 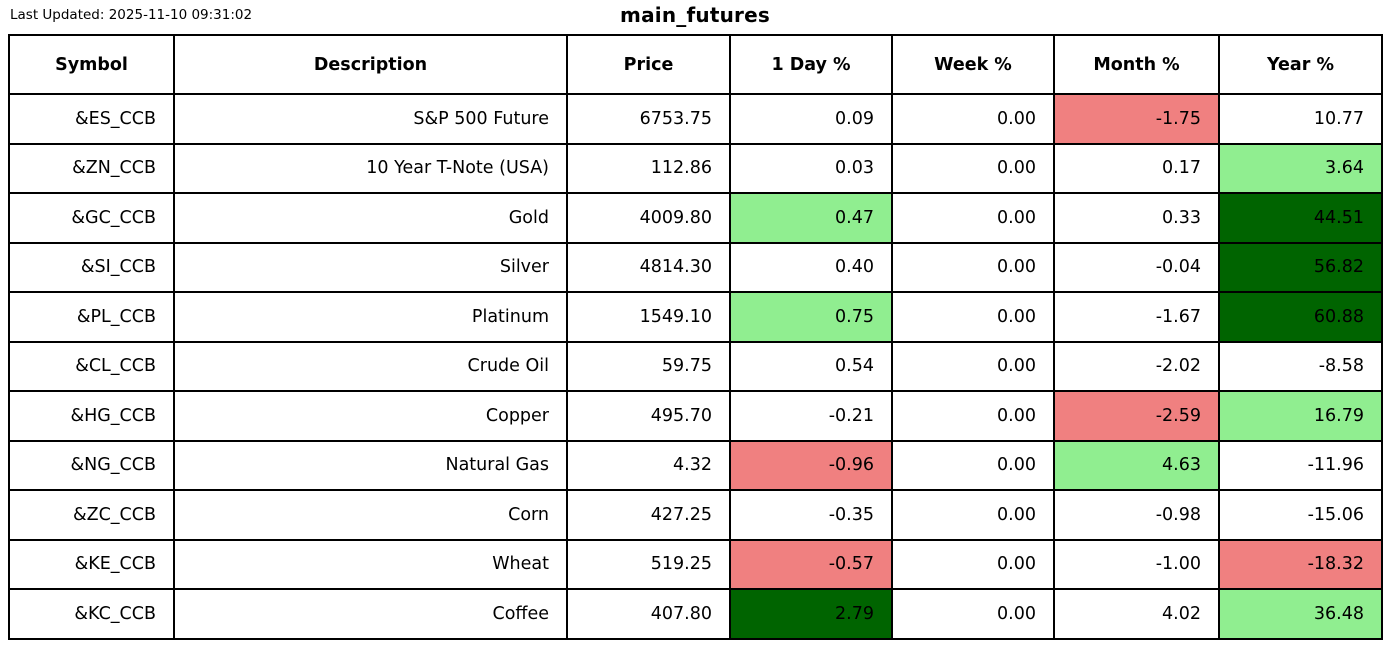 I want to click on cell-description: 10 Year T-Note (USA), so click(x=370, y=168).